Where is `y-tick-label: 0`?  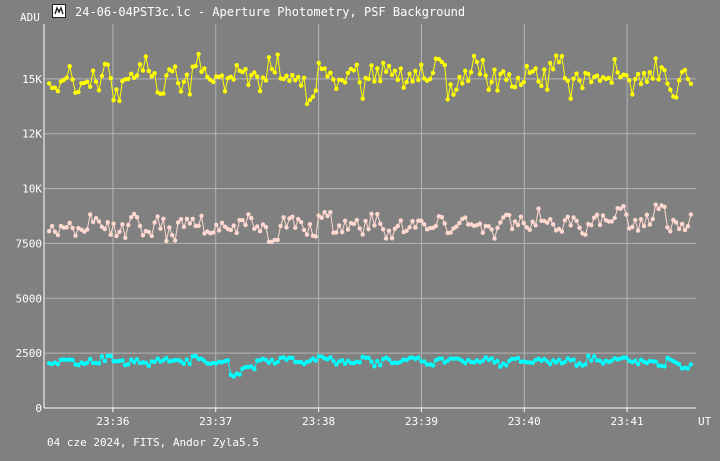 y-tick-label: 0 is located at coordinates (38, 408).